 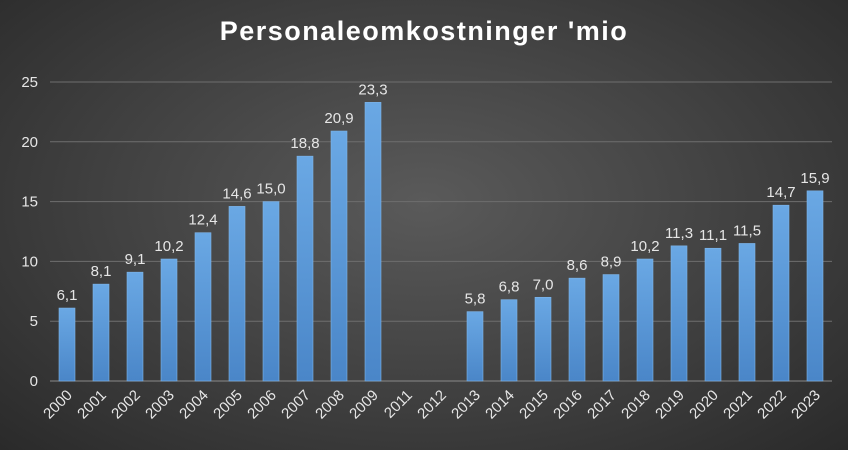 What do you see at coordinates (534, 405) in the screenshot?
I see `x-tick-label: 2015` at bounding box center [534, 405].